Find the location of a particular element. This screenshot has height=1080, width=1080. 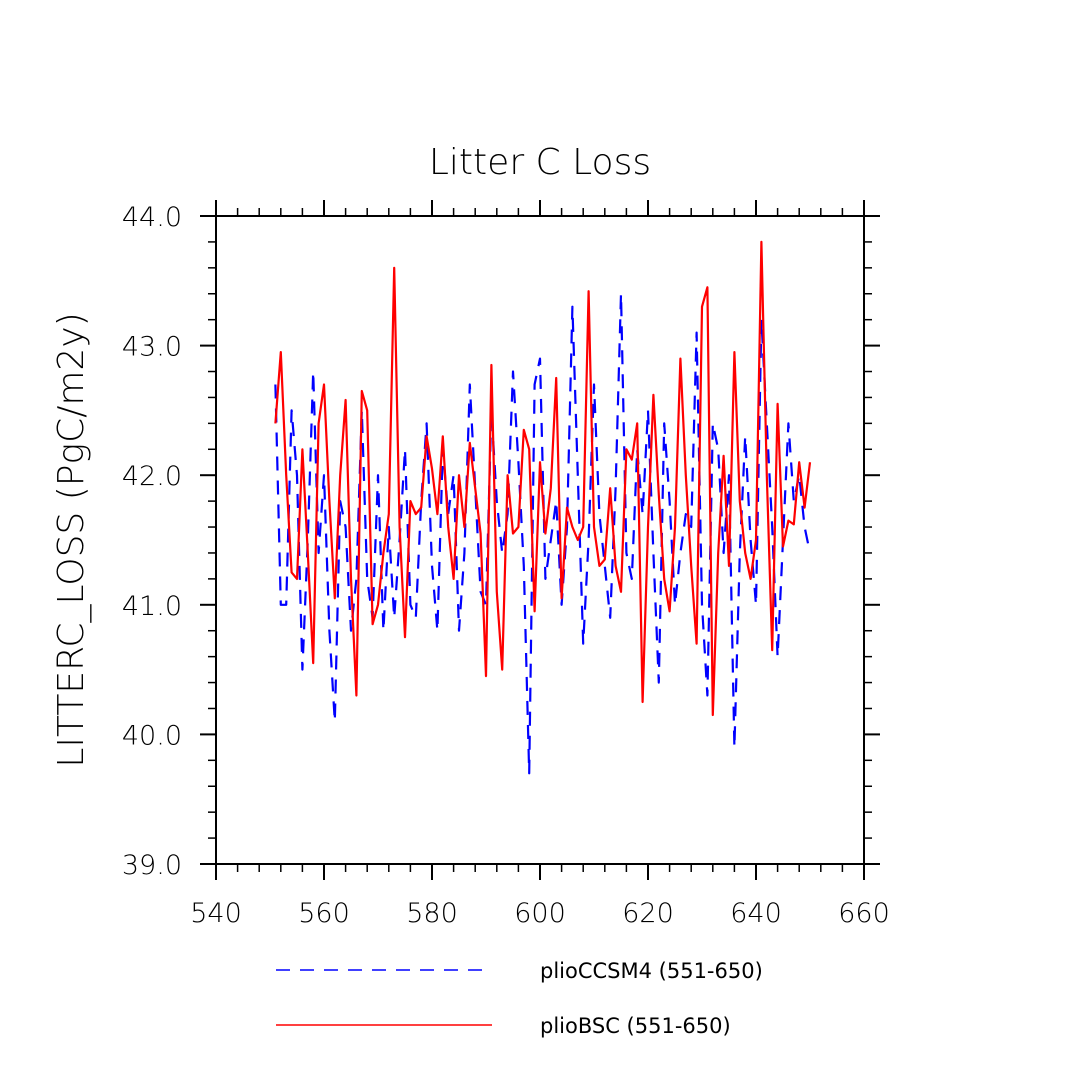

y-tick-label: 41.0 is located at coordinates (152, 606).